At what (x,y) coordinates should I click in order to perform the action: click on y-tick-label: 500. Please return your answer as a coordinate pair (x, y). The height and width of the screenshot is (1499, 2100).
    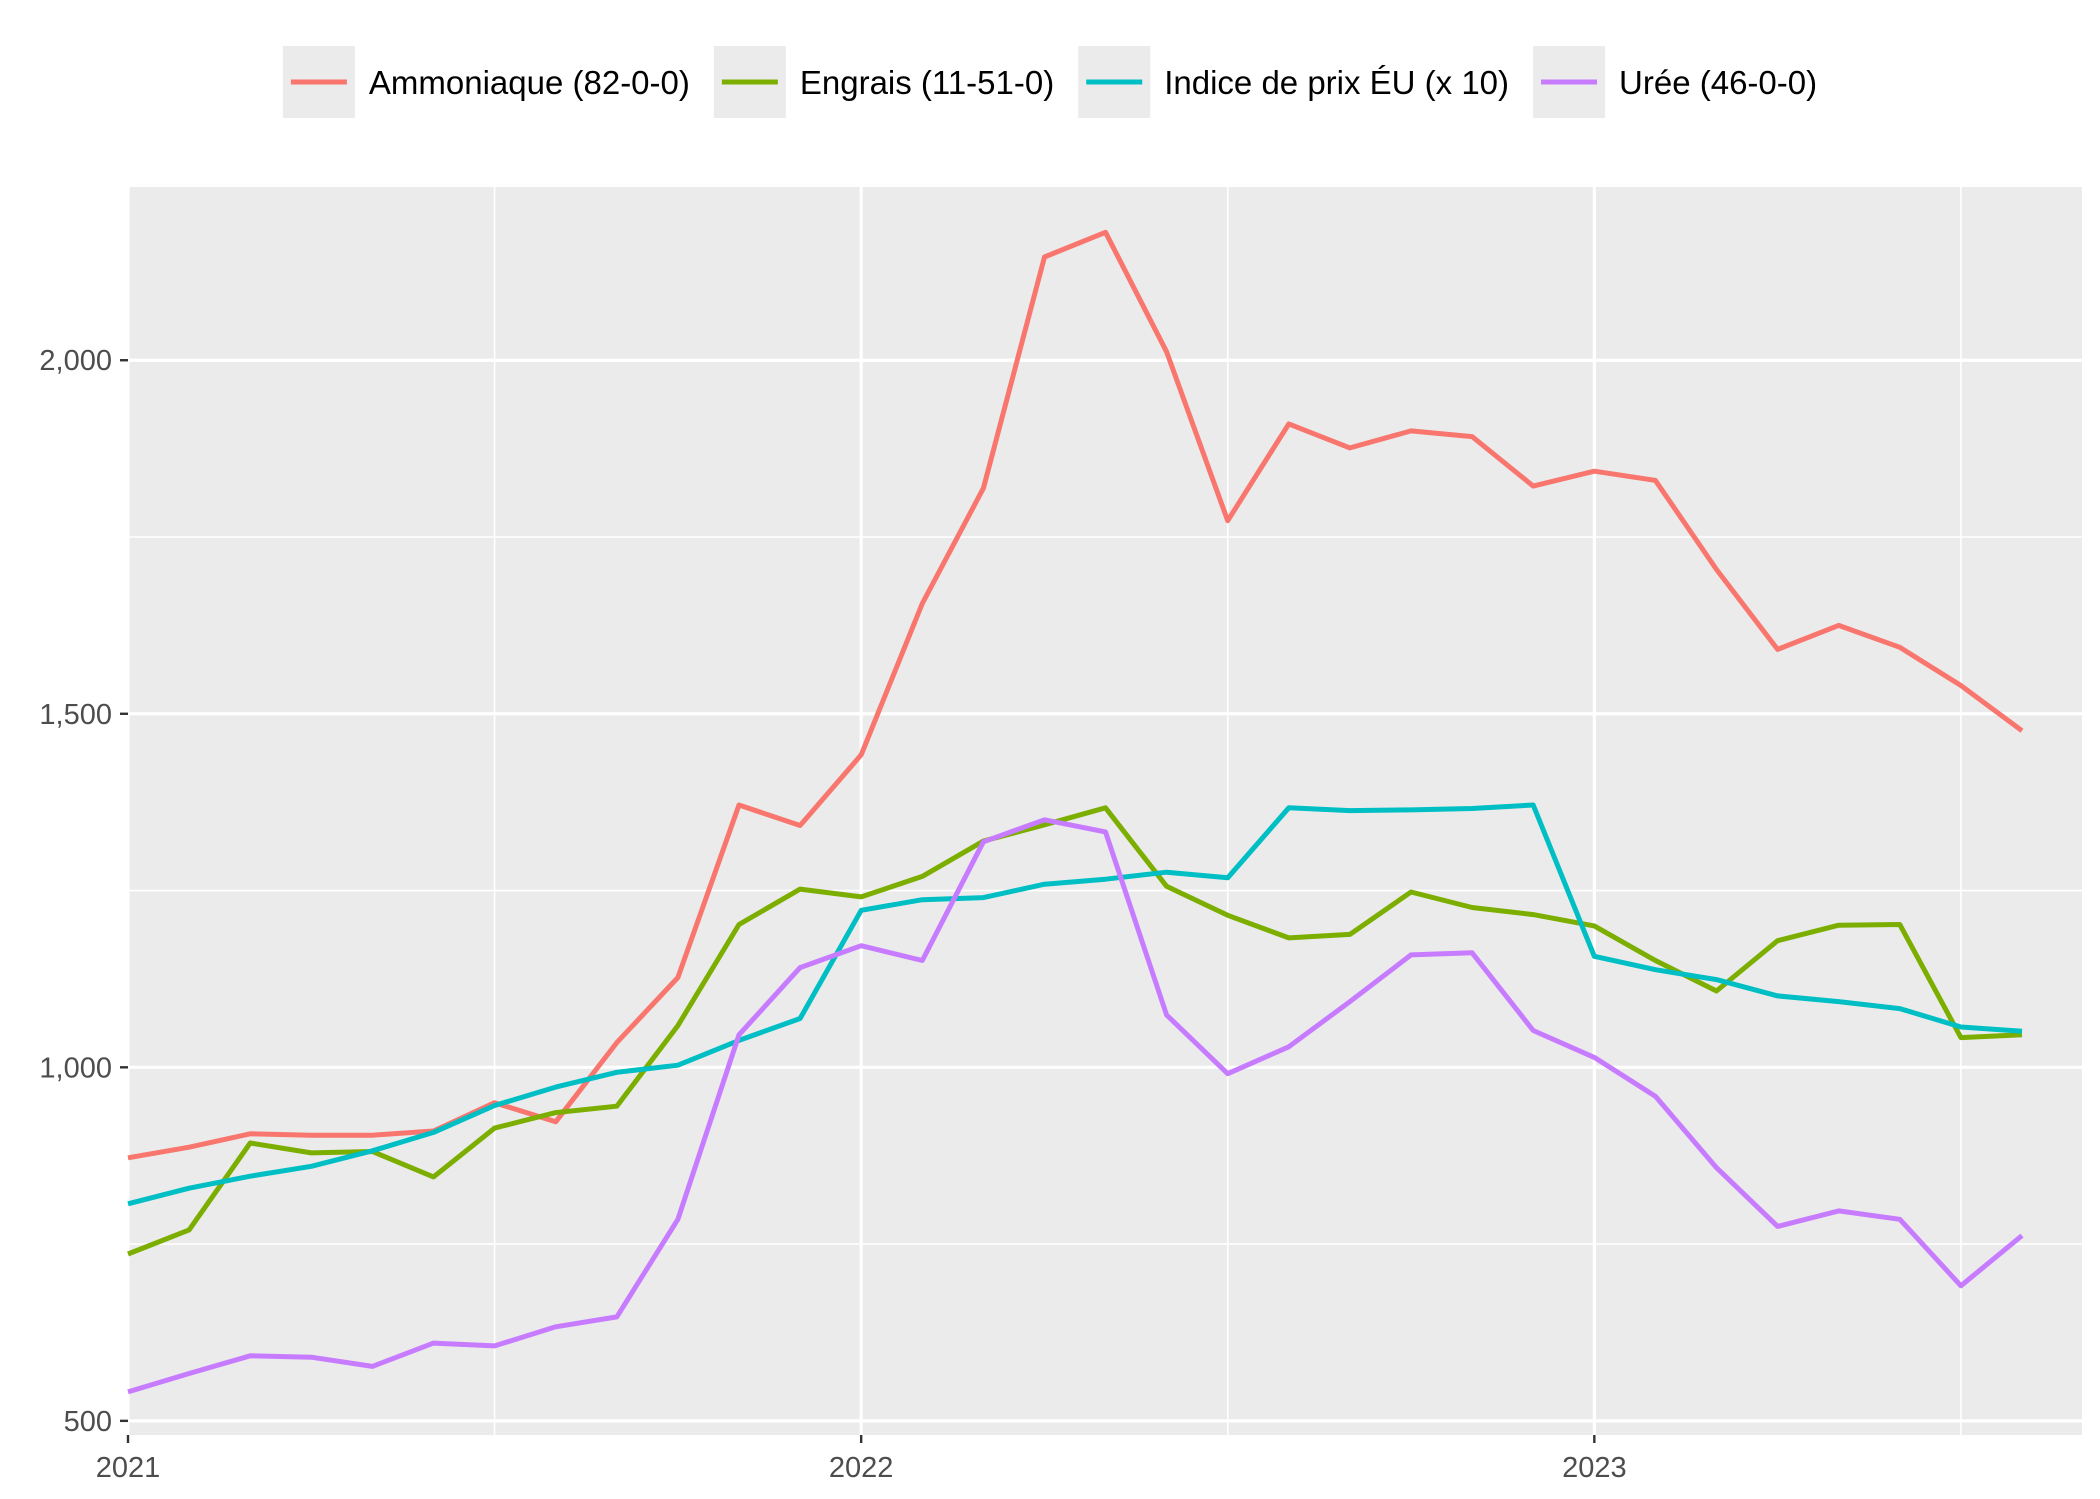
    Looking at the image, I should click on (88, 1422).